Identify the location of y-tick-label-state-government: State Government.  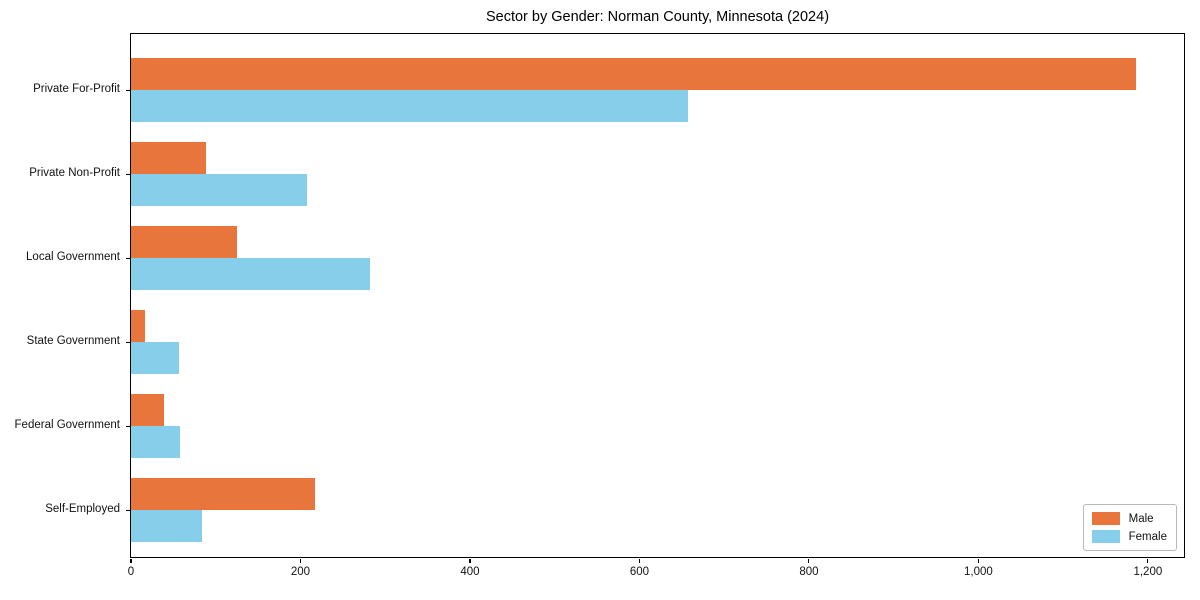
(73, 341).